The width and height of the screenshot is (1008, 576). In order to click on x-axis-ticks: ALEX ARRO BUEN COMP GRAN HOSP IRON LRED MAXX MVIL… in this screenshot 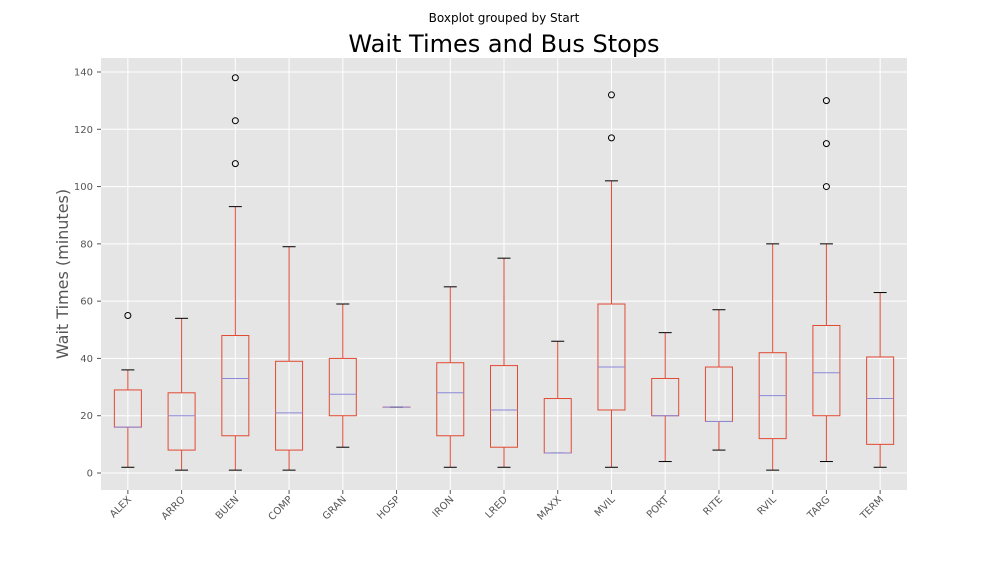, I will do `click(497, 506)`.